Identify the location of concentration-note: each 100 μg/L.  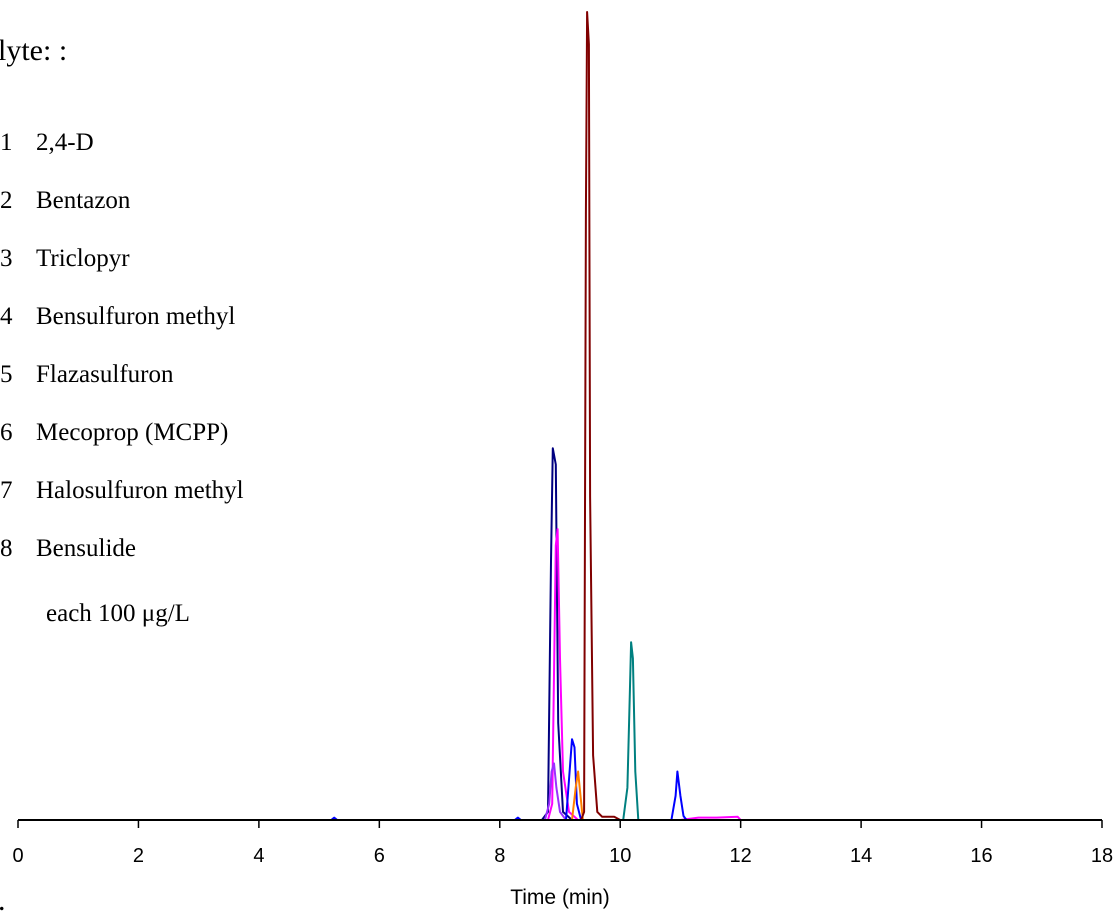
(118, 613).